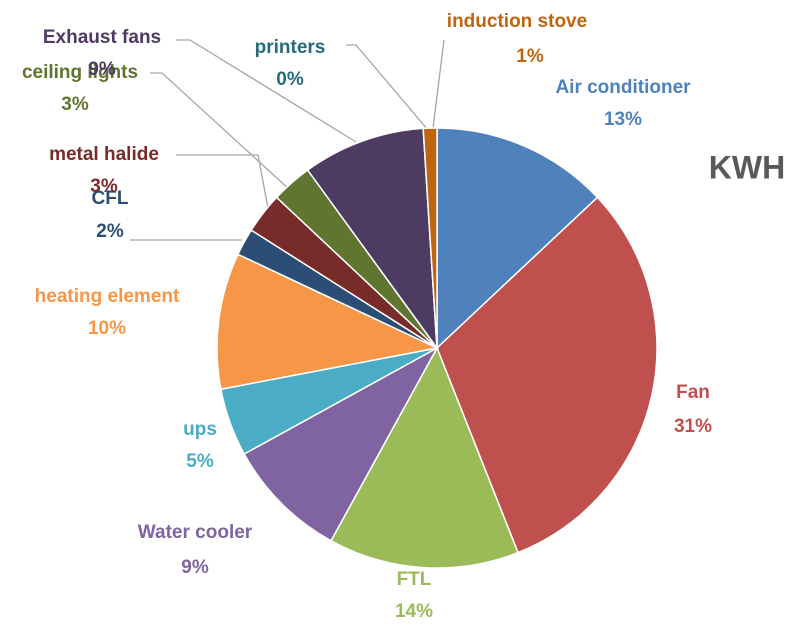 The height and width of the screenshot is (625, 797). Describe the element at coordinates (414, 611) in the screenshot. I see `slice-value-label: 14%` at that location.